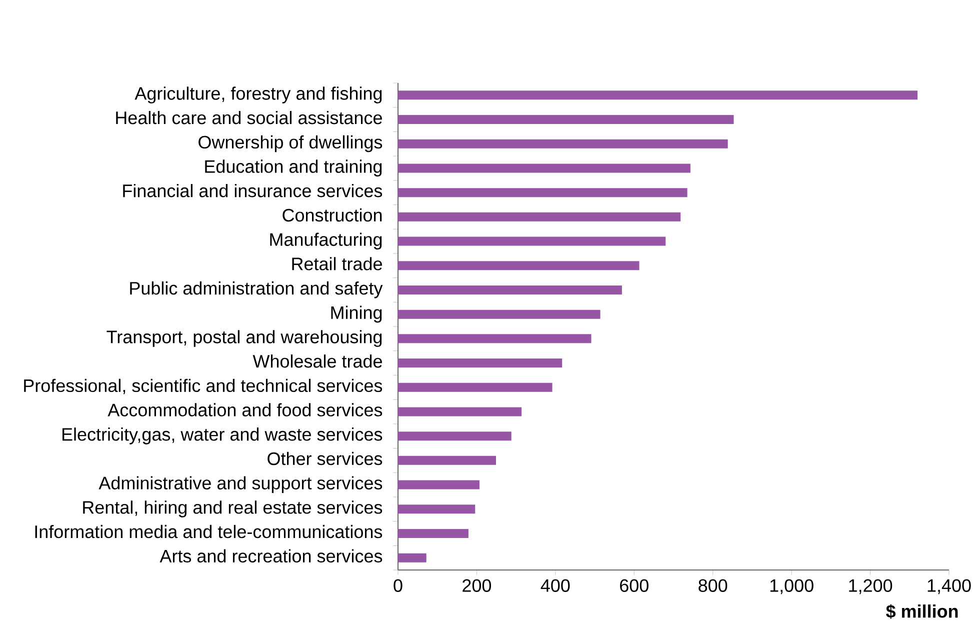 This screenshot has height=623, width=976. What do you see at coordinates (252, 191) in the screenshot?
I see `y-tick-label: Financial and insurance services` at bounding box center [252, 191].